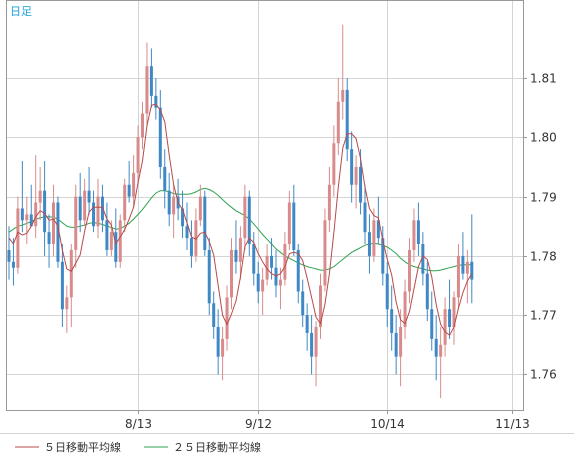 Image resolution: width=574 pixels, height=462 pixels. What do you see at coordinates (138, 447) in the screenshot?
I see `legend: ５日移動平均線 ２５日移動平均線` at bounding box center [138, 447].